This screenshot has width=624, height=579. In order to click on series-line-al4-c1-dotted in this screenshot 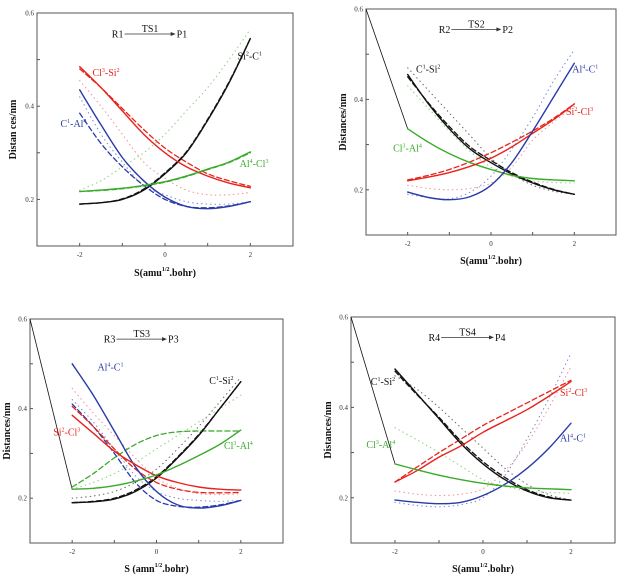, I will do `click(483, 430)`.